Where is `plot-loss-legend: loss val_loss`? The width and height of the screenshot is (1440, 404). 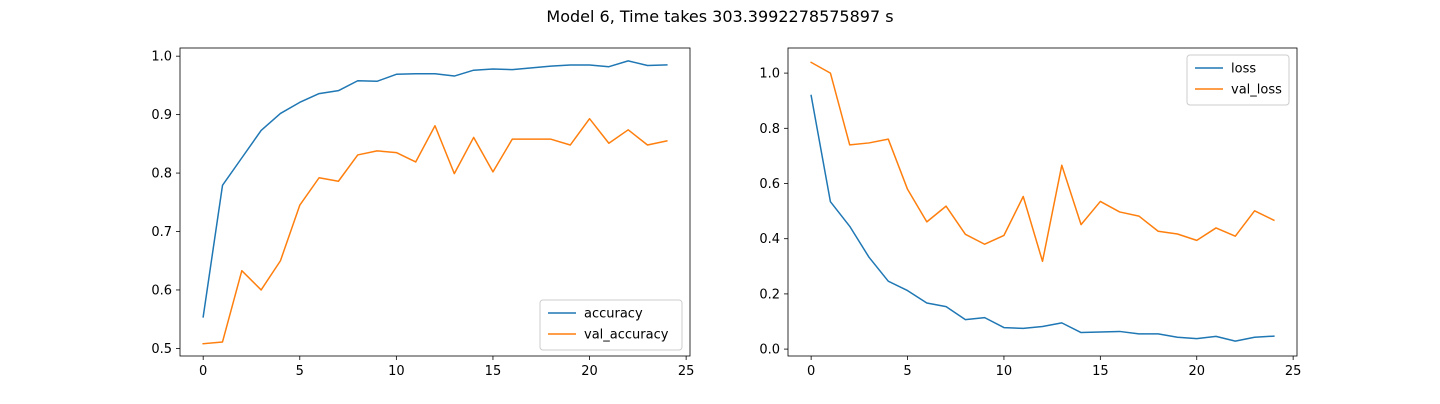
plot-loss-legend: loss val_loss is located at coordinates (1238, 80).